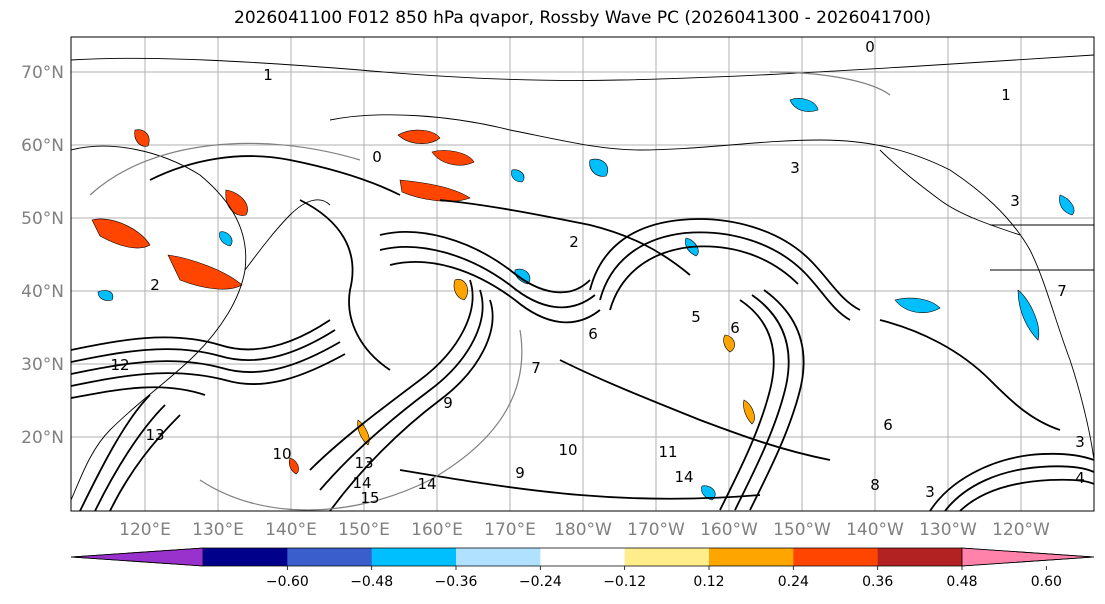 Image resolution: width=1105 pixels, height=604 pixels. What do you see at coordinates (287, 582) in the screenshot?
I see `colorbar-tick-label: −0.60` at bounding box center [287, 582].